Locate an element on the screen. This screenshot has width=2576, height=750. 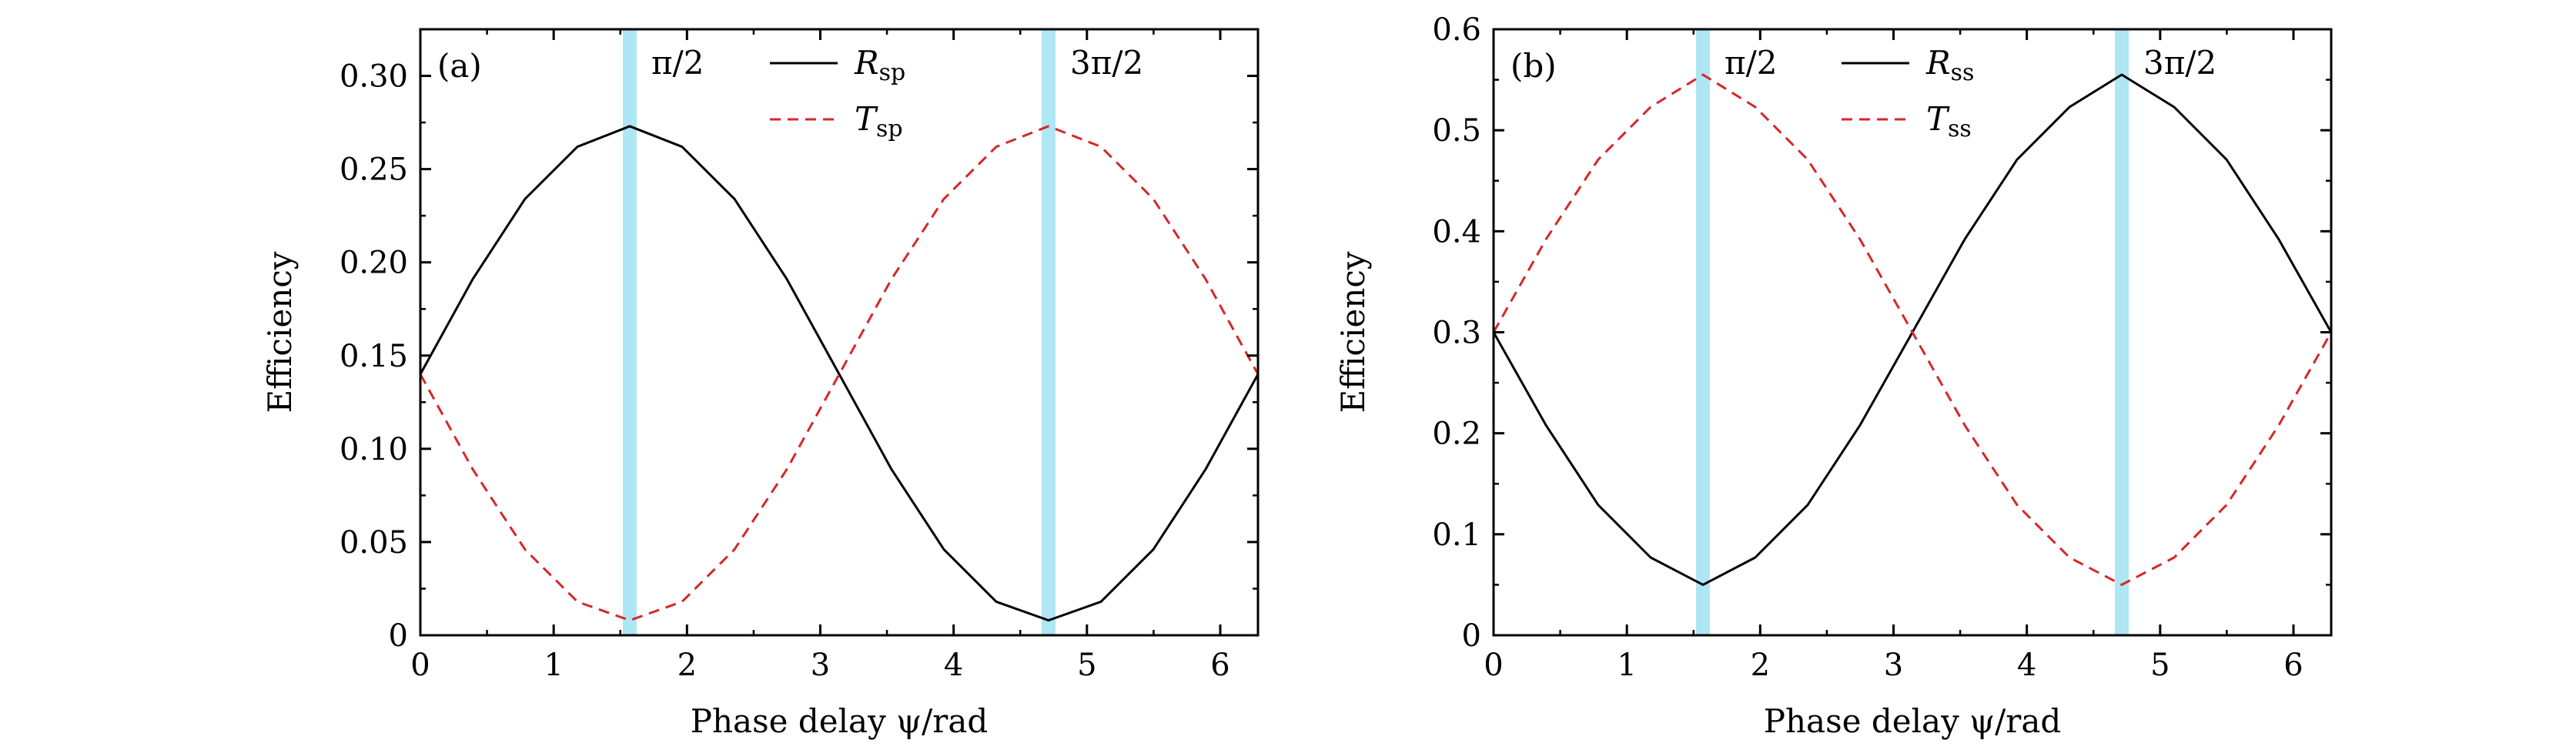
y-tick-label: 0.25 is located at coordinates (374, 170).